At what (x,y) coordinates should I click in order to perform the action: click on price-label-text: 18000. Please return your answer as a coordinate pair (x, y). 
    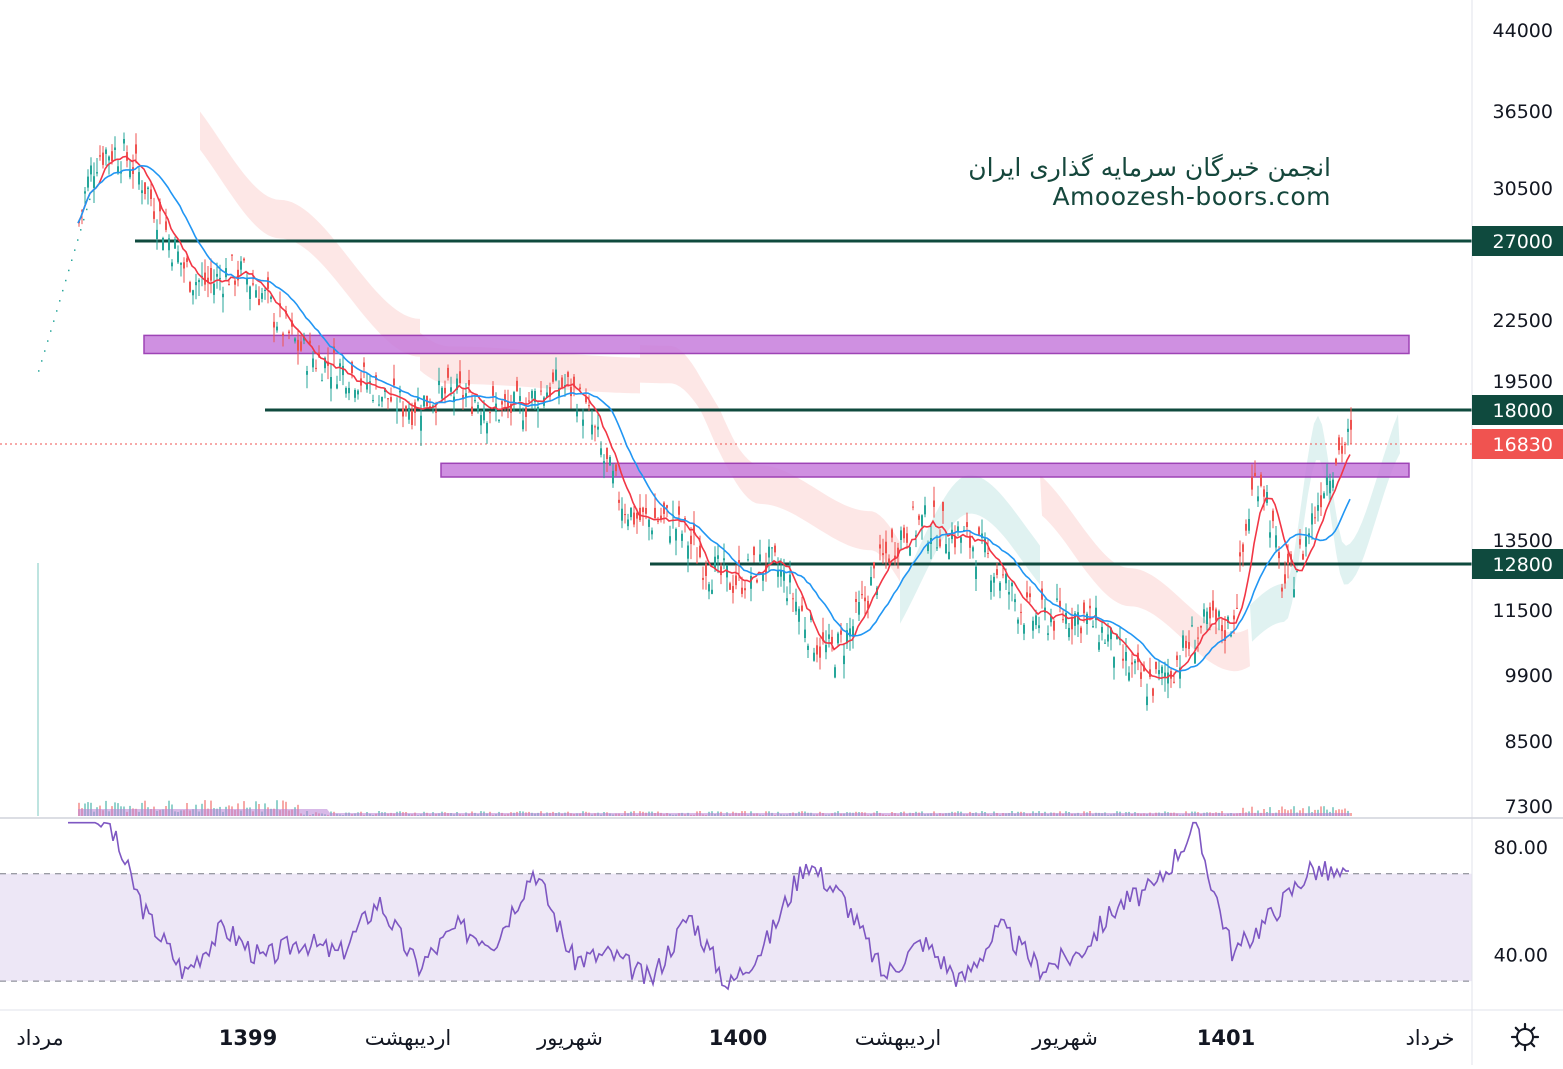
    Looking at the image, I should click on (1523, 411).